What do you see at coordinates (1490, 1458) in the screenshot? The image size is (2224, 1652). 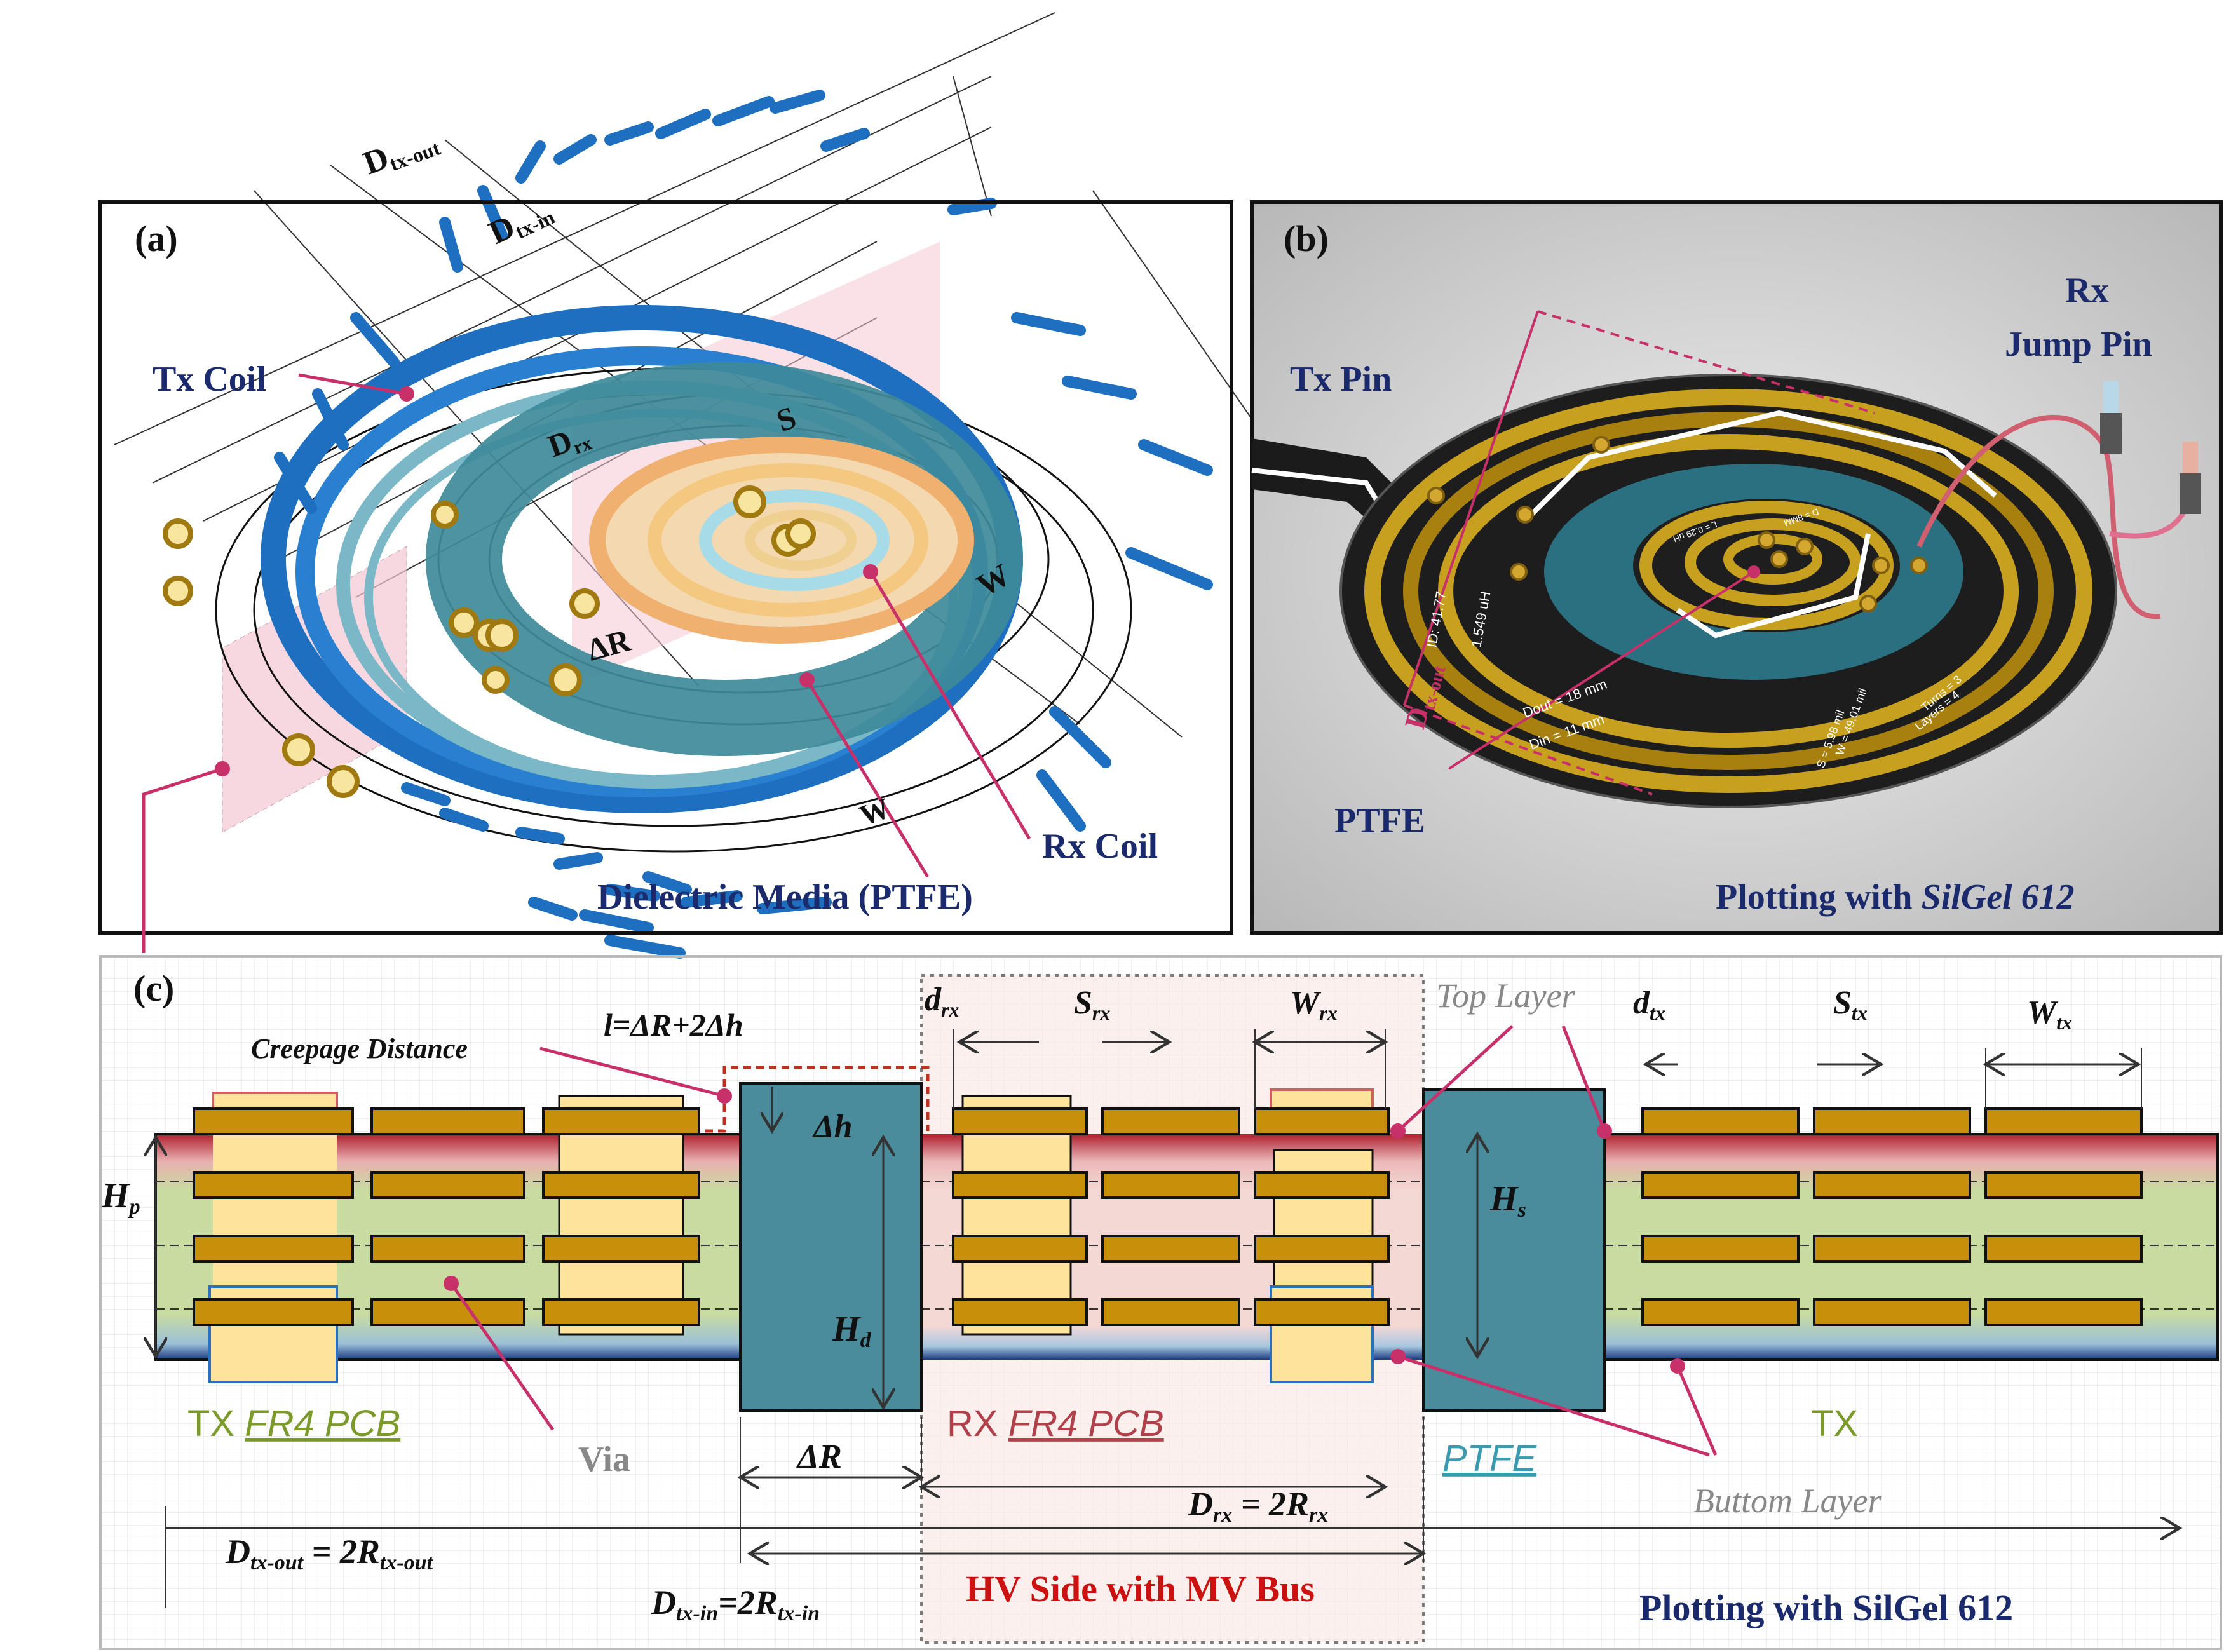 I see `ptfe-label-c: PTFE` at bounding box center [1490, 1458].